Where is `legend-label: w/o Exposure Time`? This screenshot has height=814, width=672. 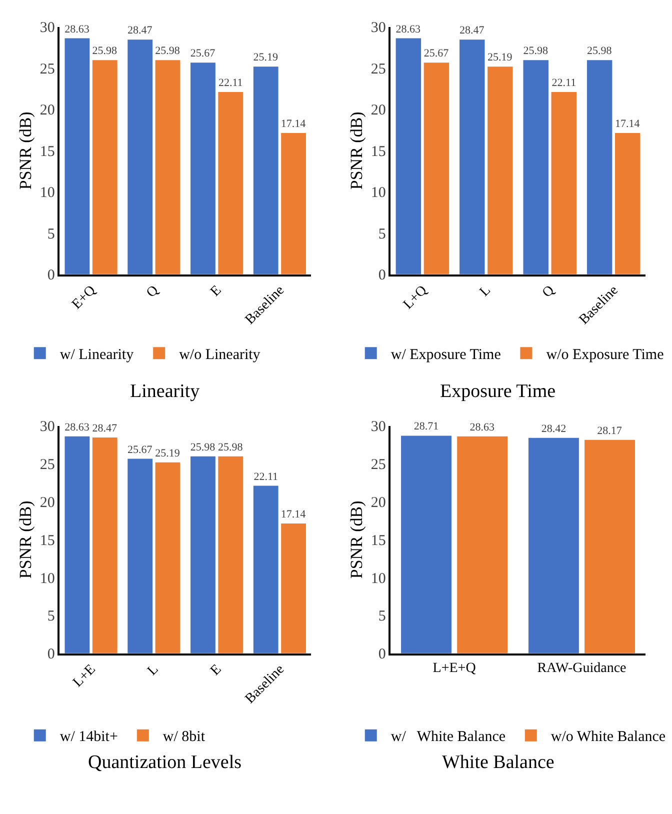
legend-label: w/o Exposure Time is located at coordinates (605, 354).